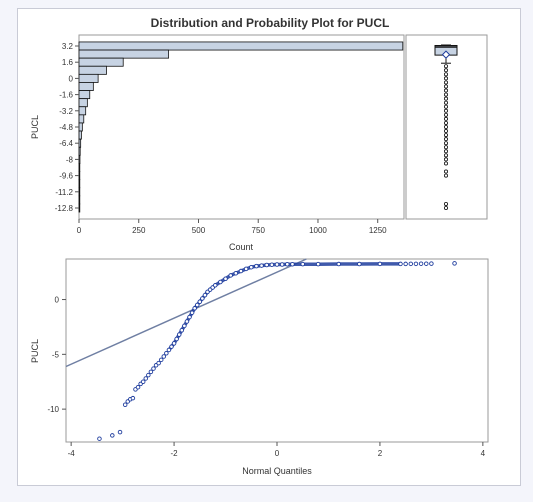 This screenshot has width=533, height=502. Describe the element at coordinates (64, 192) in the screenshot. I see `histogram-y-tick-label: -11.2` at that location.